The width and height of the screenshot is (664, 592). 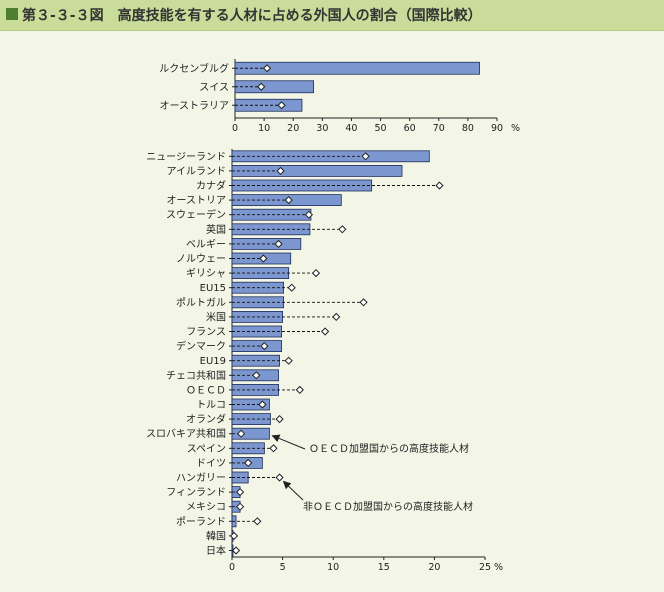 I want to click on non-oecd-annotation-label: 非ＯＥＣＤ加盟国からの高度技能人材, so click(x=388, y=506).